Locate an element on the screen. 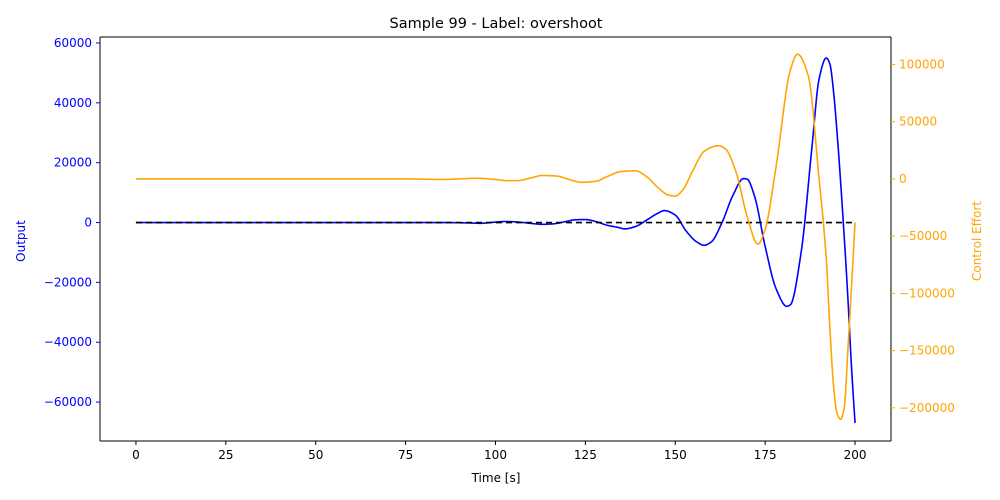  x-axis-title: Time [s] is located at coordinates (496, 478).